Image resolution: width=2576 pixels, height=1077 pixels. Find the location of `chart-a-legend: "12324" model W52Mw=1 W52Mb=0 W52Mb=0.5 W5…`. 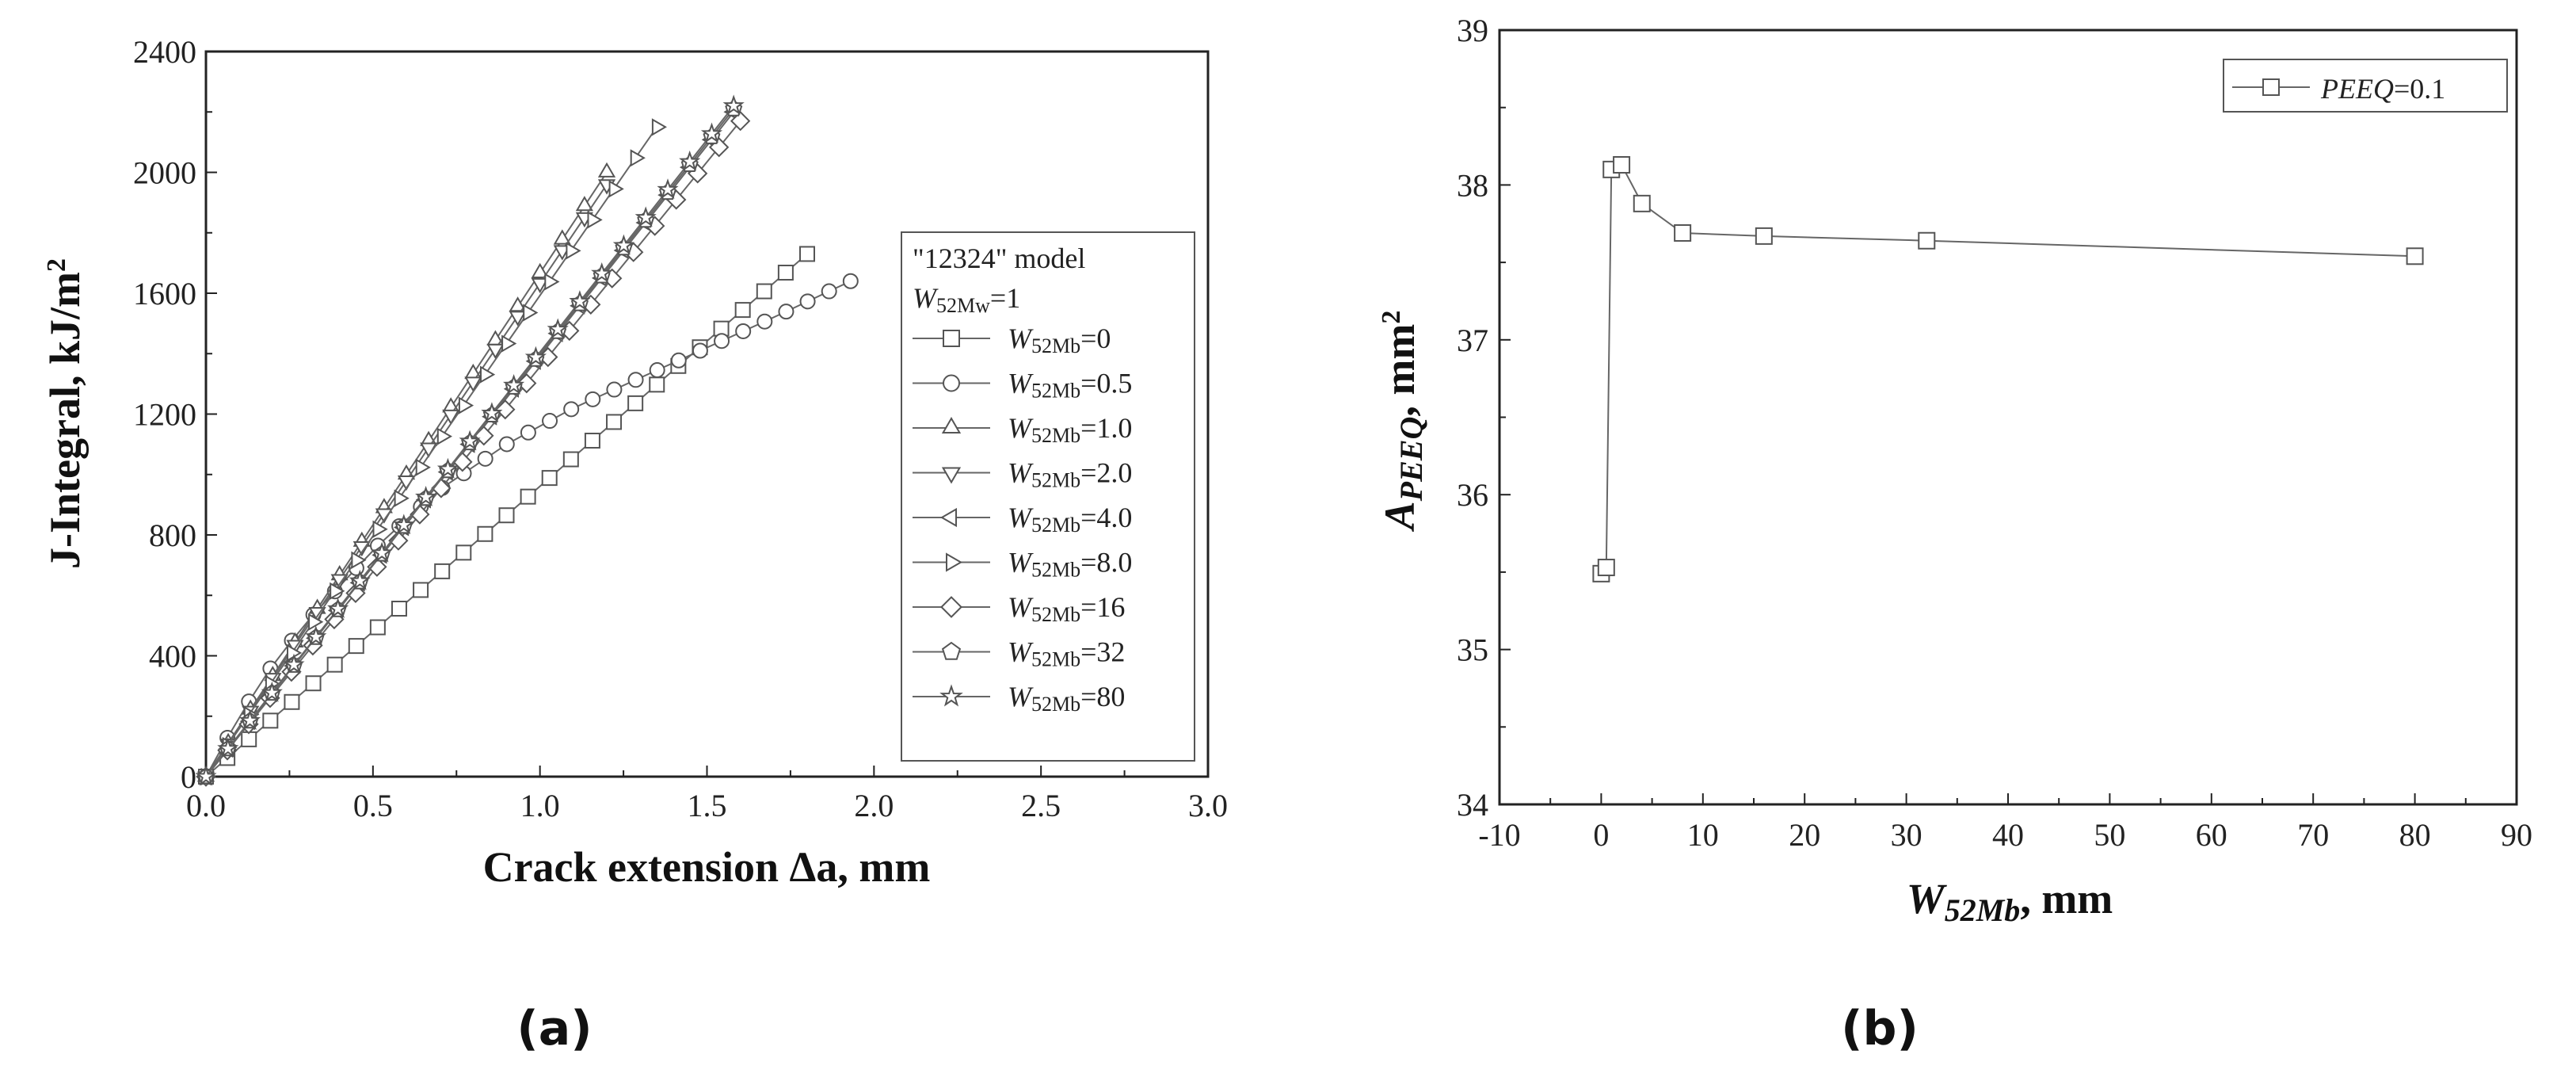

chart-a-legend: "12324" model W52Mw=1 W52Mb=0 W52Mb=0.5 W5… is located at coordinates (1048, 497).